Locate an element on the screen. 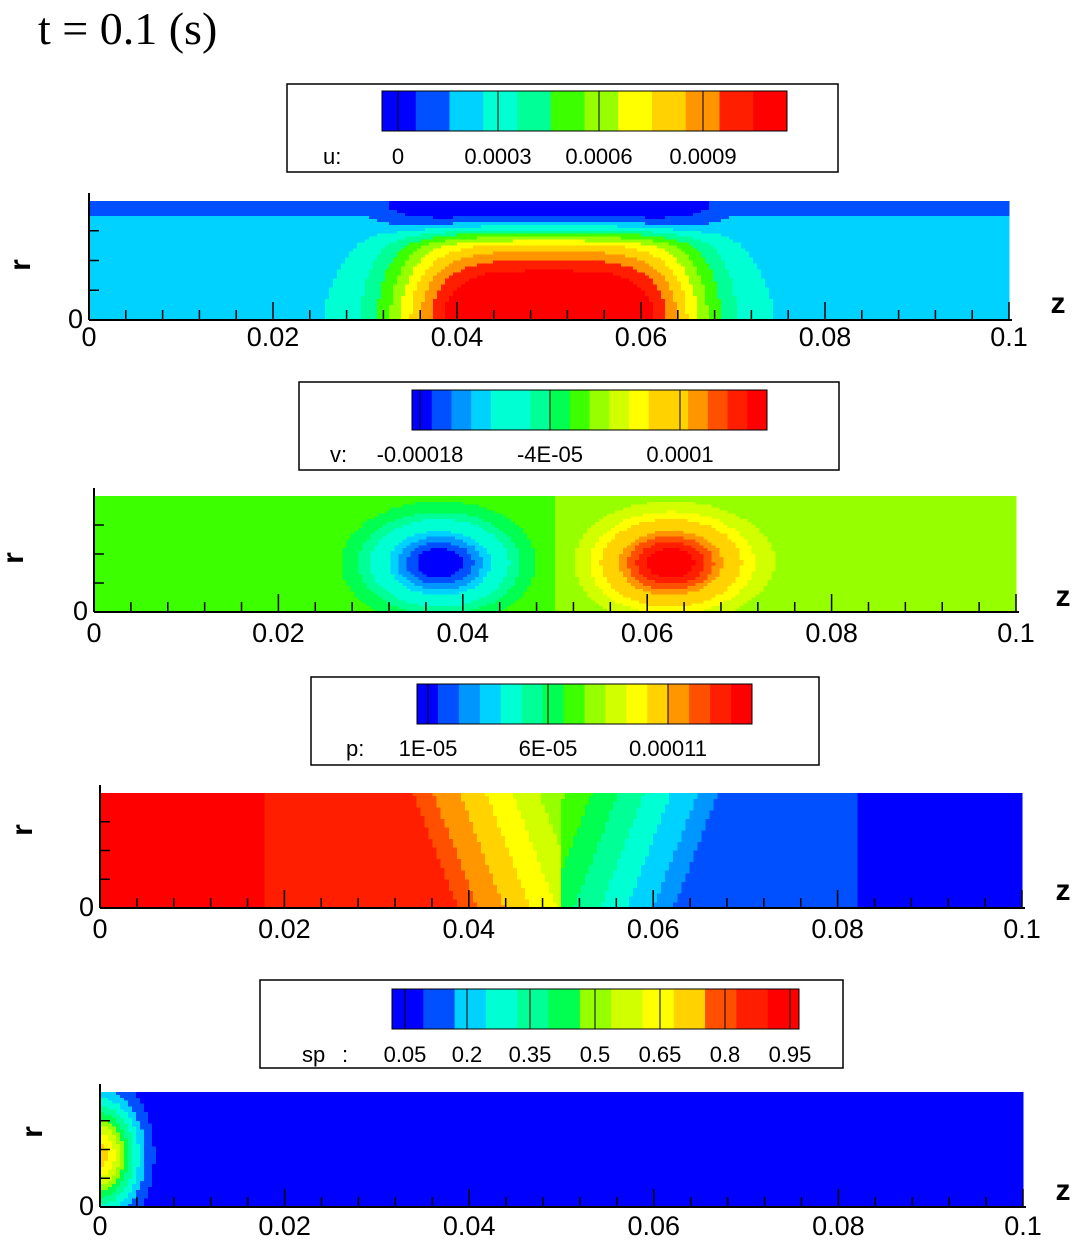 This screenshot has height=1248, width=1078. x-tick-label: 0.06 is located at coordinates (653, 929).